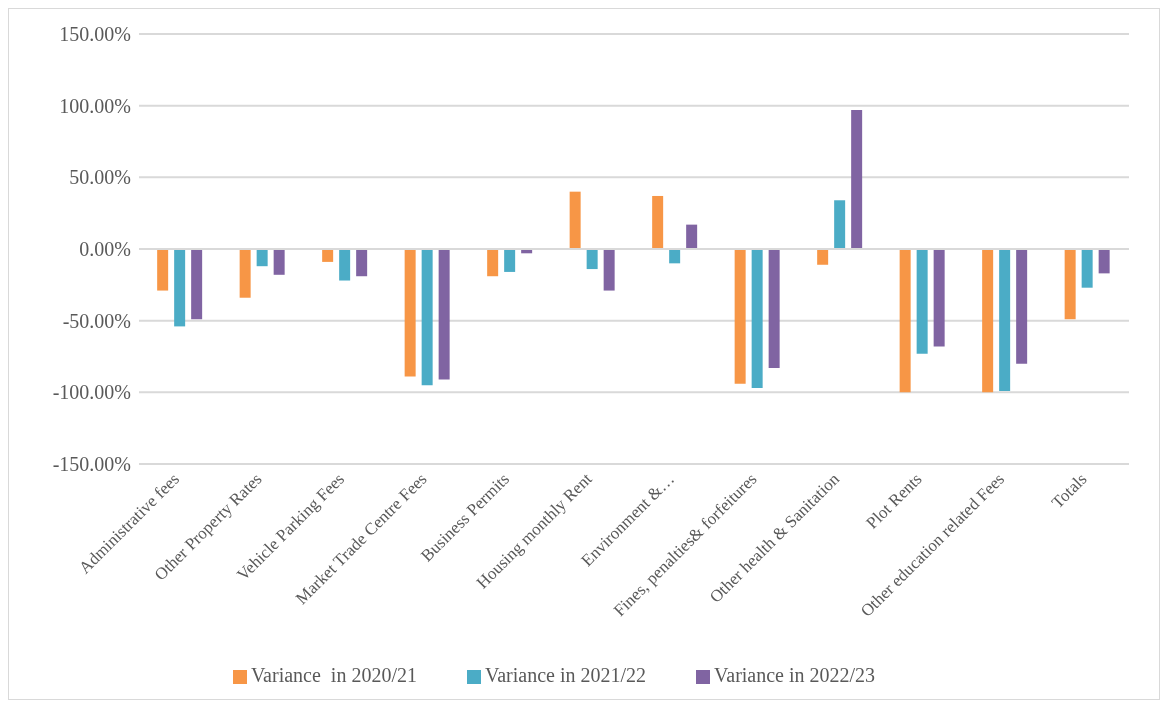 The height and width of the screenshot is (708, 1171). I want to click on y-tick-label: 0.00%, so click(105, 249).